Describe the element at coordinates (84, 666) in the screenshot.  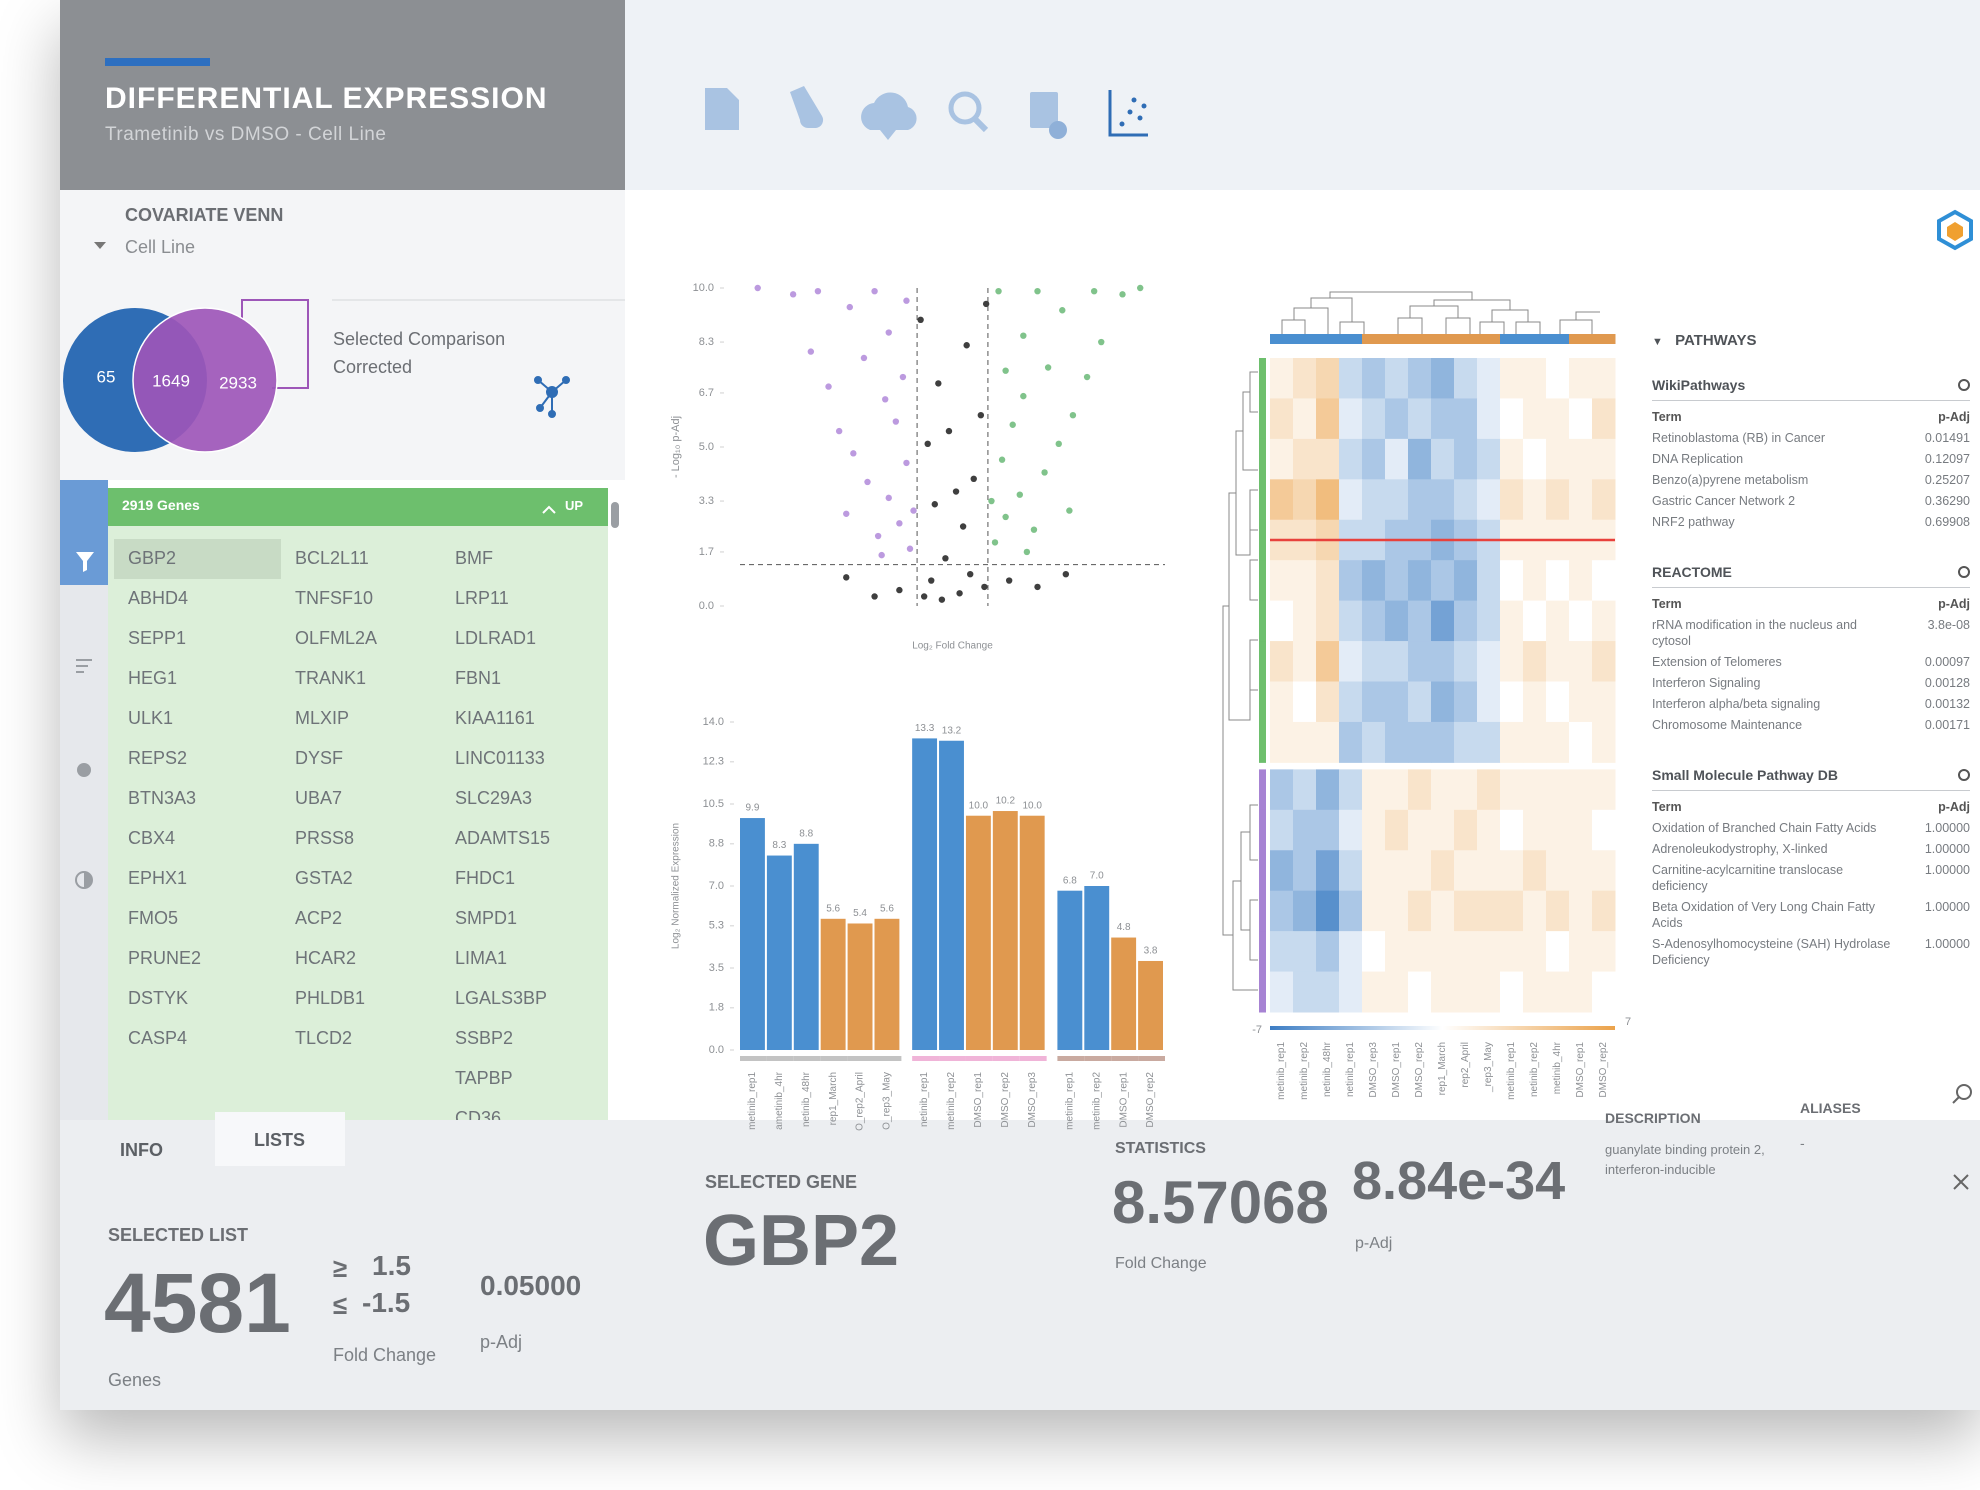
I see `icon-lines` at that location.